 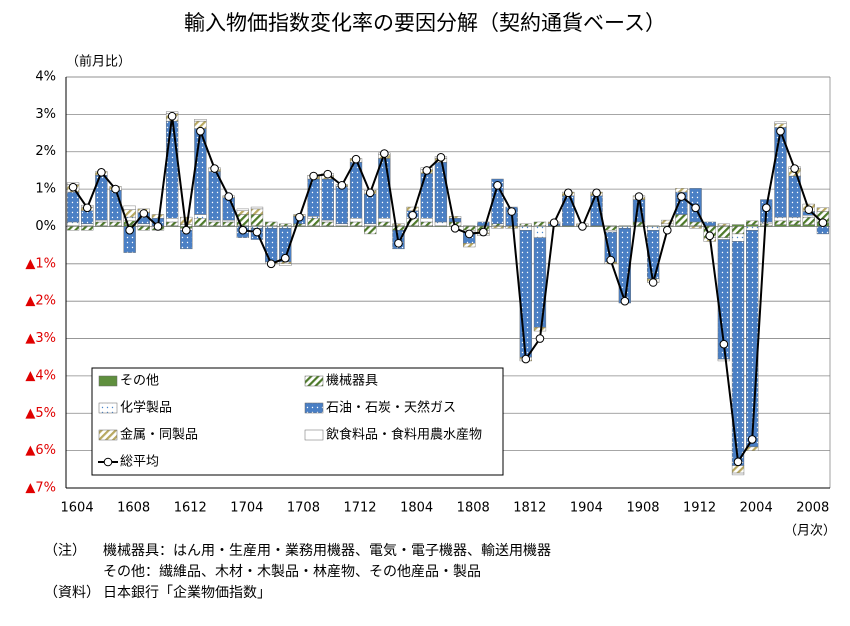 I want to click on y-axis-label: （前月比）, so click(x=98, y=62).